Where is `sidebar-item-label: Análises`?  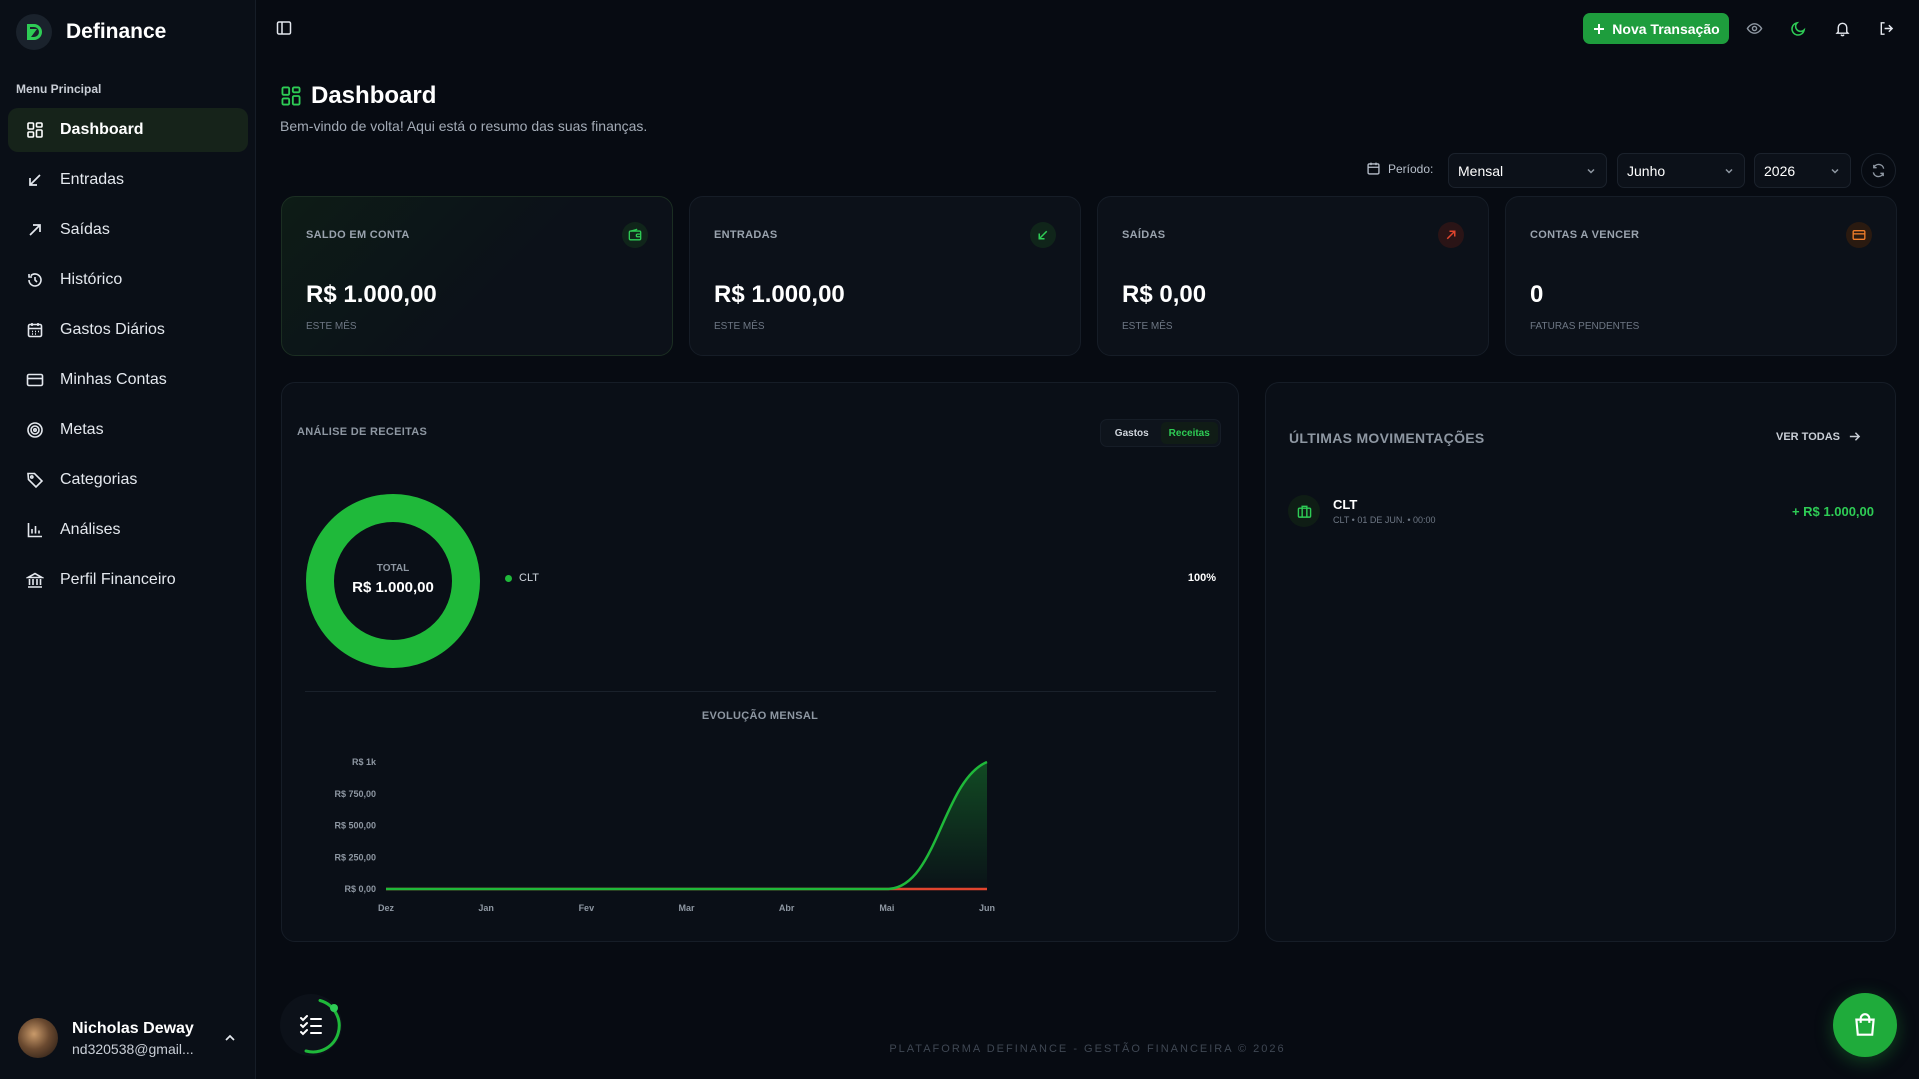 sidebar-item-label: Análises is located at coordinates (90, 529).